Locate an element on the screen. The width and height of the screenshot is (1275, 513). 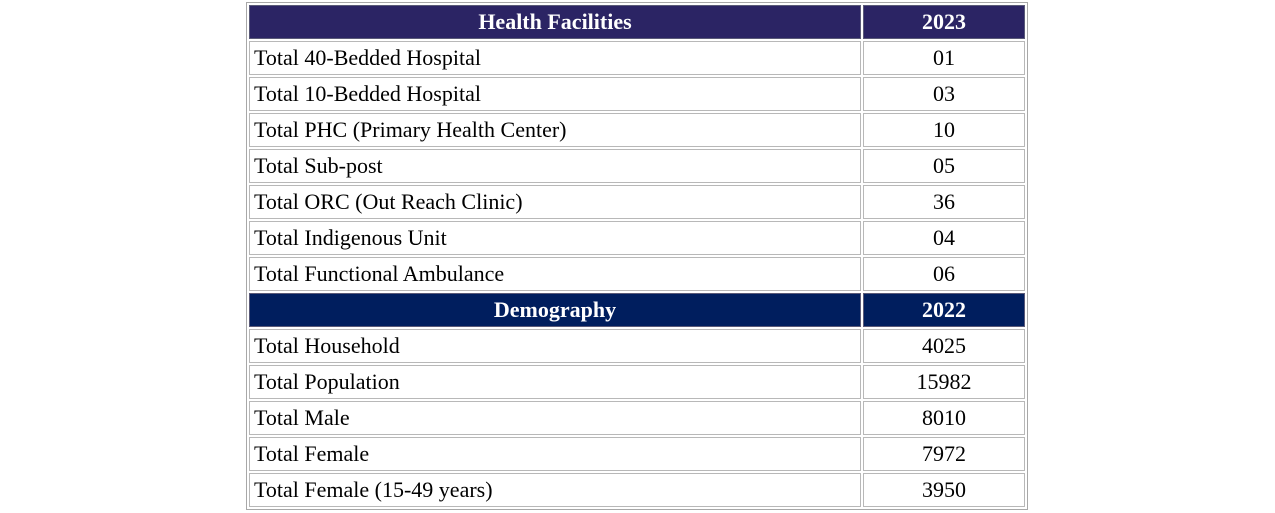
row-label: Total ORC (Out Reach Clinic) is located at coordinates (555, 202).